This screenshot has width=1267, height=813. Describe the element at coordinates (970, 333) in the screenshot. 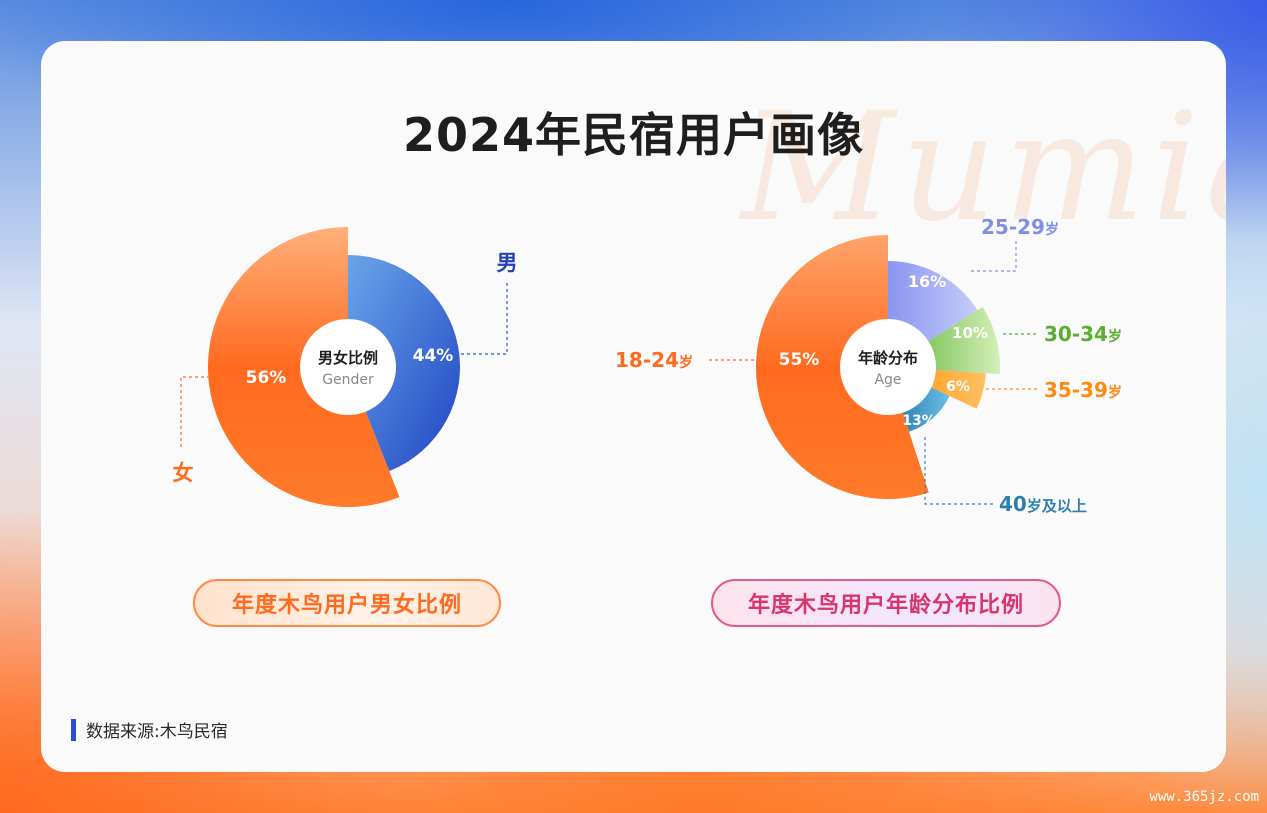

I see `age-30-34-percent: 10%` at that location.